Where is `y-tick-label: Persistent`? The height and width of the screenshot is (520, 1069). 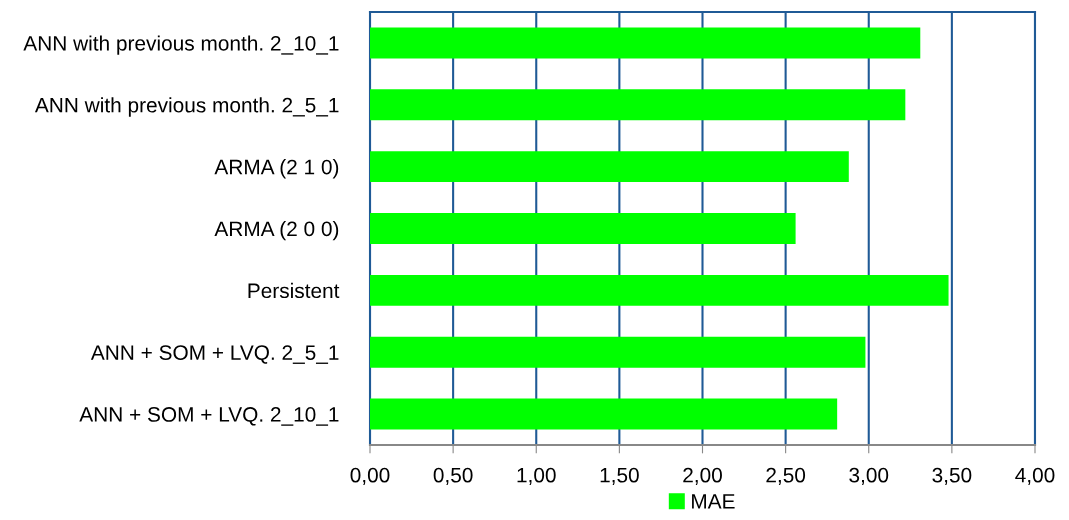
y-tick-label: Persistent is located at coordinates (294, 290).